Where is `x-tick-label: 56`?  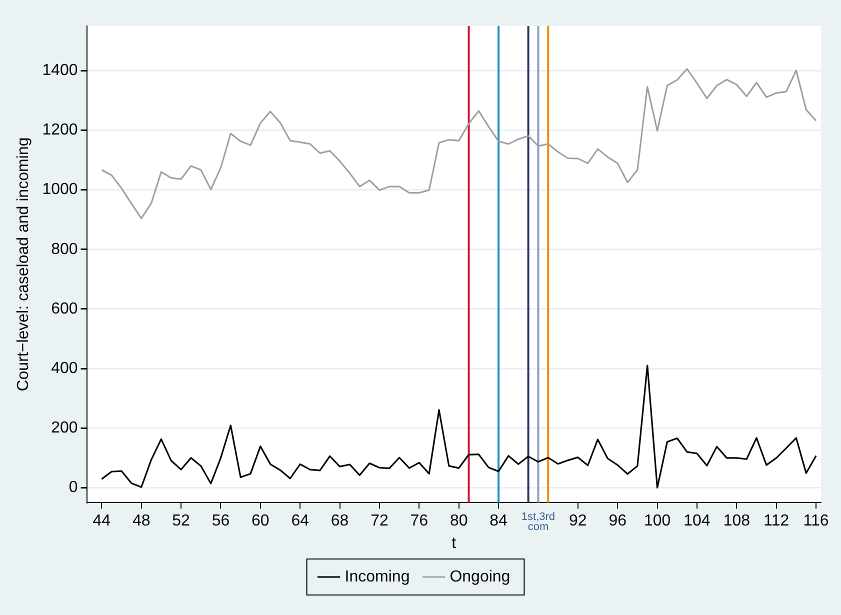
x-tick-label: 56 is located at coordinates (221, 521).